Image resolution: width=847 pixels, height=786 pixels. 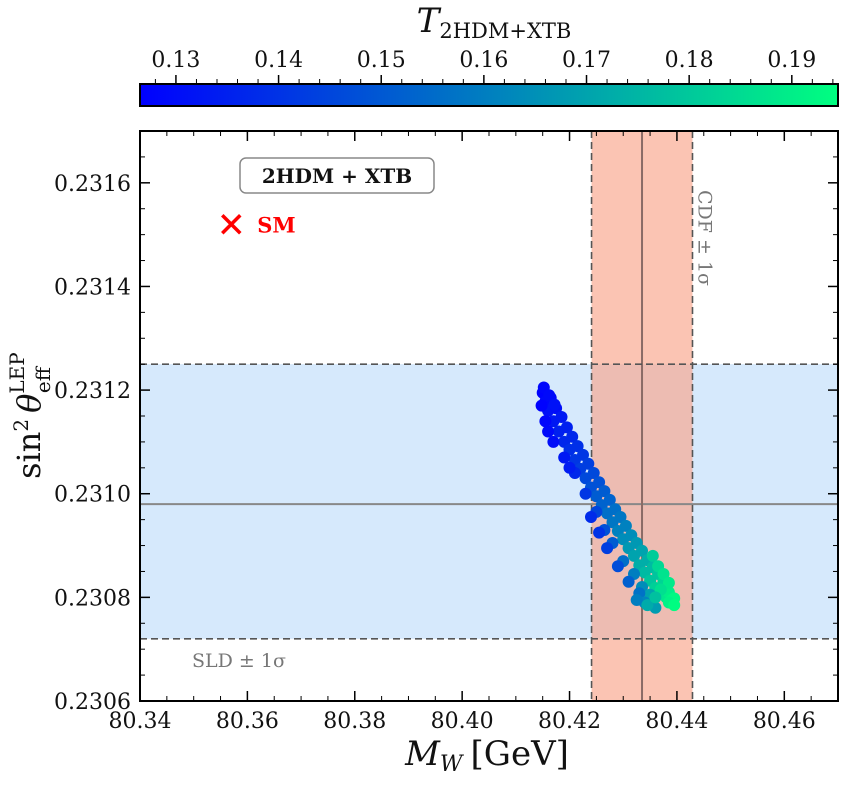 What do you see at coordinates (247, 721) in the screenshot?
I see `x-tick-label: 80.36` at bounding box center [247, 721].